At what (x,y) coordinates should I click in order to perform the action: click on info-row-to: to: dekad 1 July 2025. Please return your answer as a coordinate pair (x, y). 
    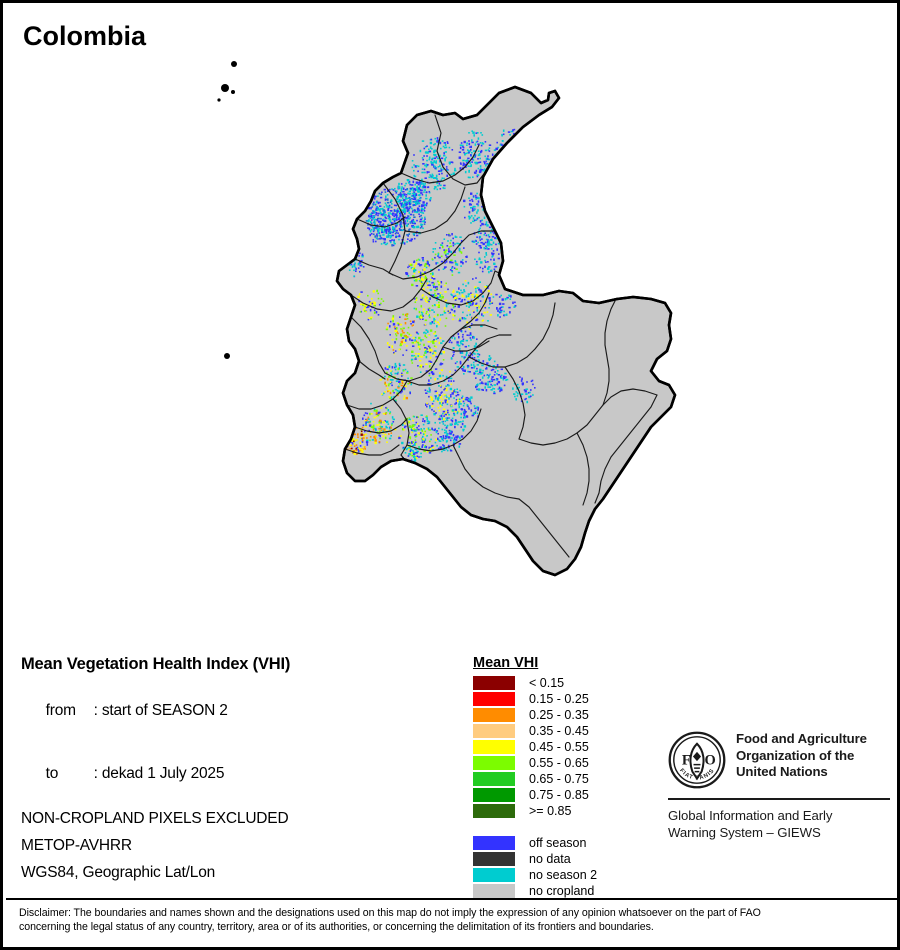
    Looking at the image, I should click on (236, 774).